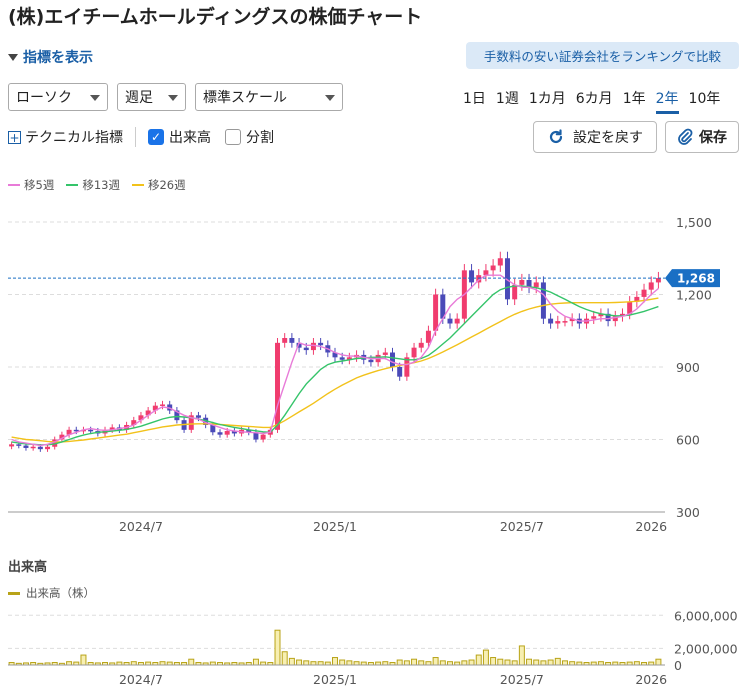 Image resolution: width=745 pixels, height=693 pixels. I want to click on legend-label-ma26: 移26週, so click(166, 185).